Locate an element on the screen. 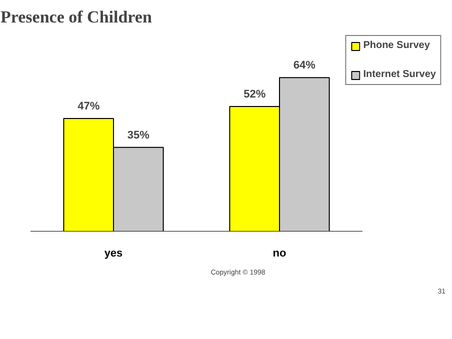 This screenshot has width=452, height=339. legend-label: Phone Survey is located at coordinates (396, 45).